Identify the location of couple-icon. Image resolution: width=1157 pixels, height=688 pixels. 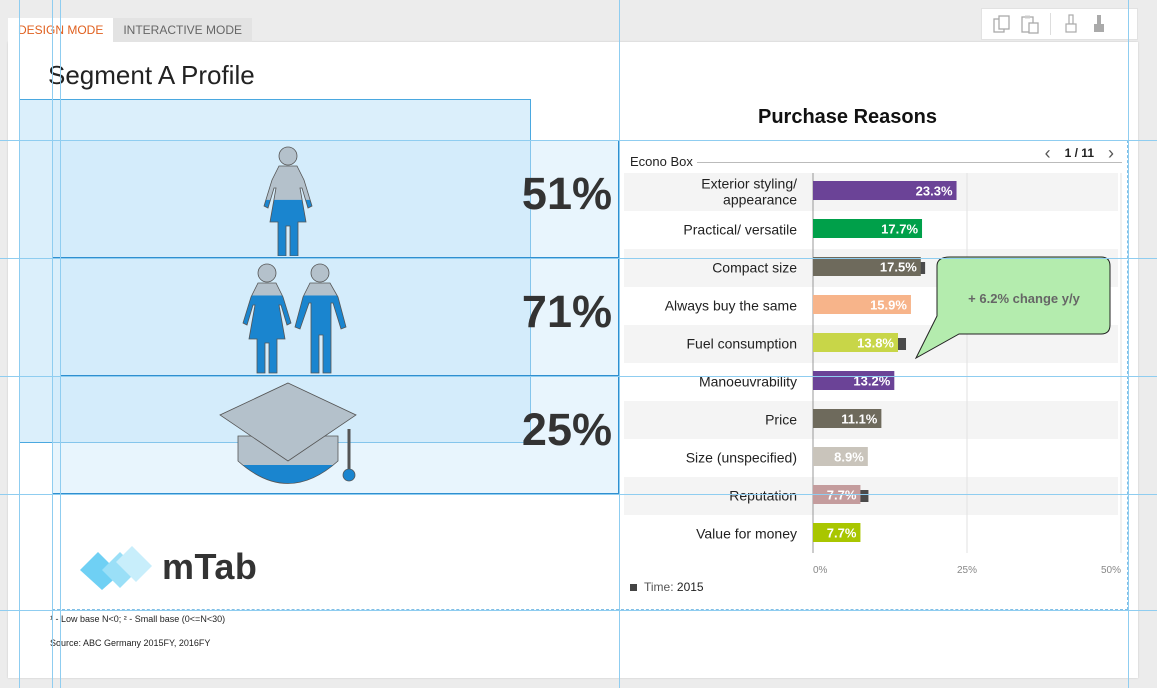
(294, 318).